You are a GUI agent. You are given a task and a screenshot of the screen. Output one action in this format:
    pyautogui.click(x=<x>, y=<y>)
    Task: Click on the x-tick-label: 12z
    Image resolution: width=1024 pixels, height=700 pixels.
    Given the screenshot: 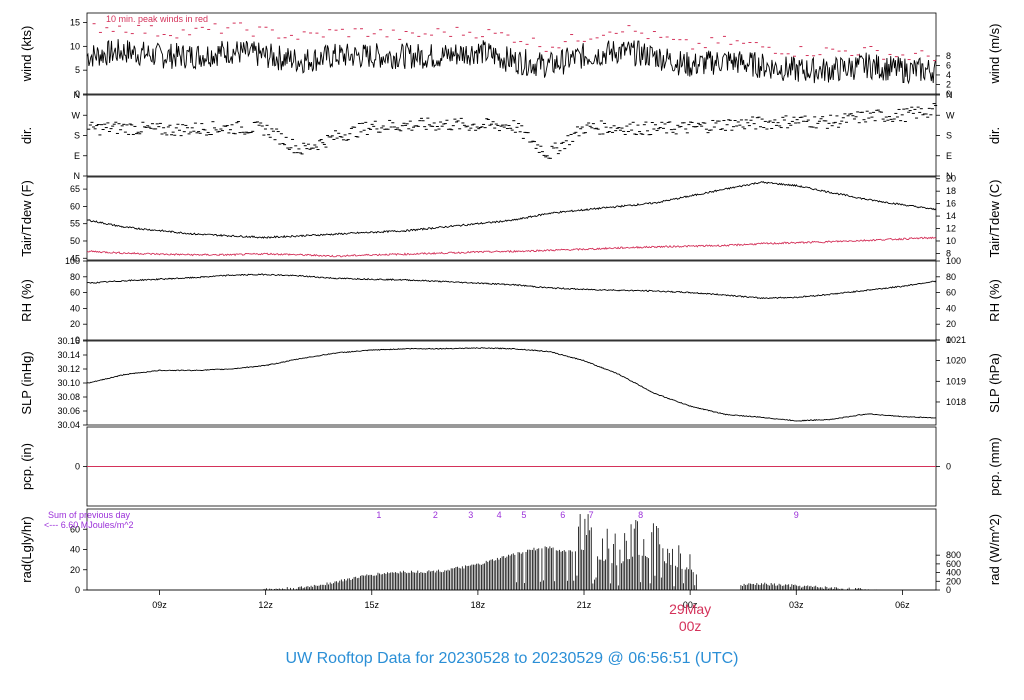 What is the action you would take?
    pyautogui.click(x=265, y=605)
    